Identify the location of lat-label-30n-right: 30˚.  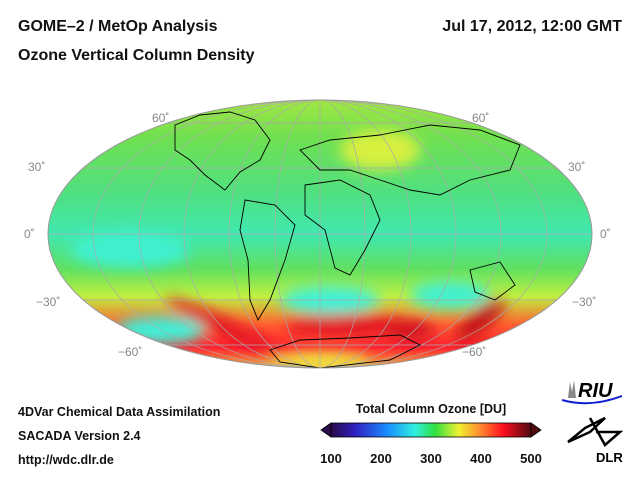
(576, 167).